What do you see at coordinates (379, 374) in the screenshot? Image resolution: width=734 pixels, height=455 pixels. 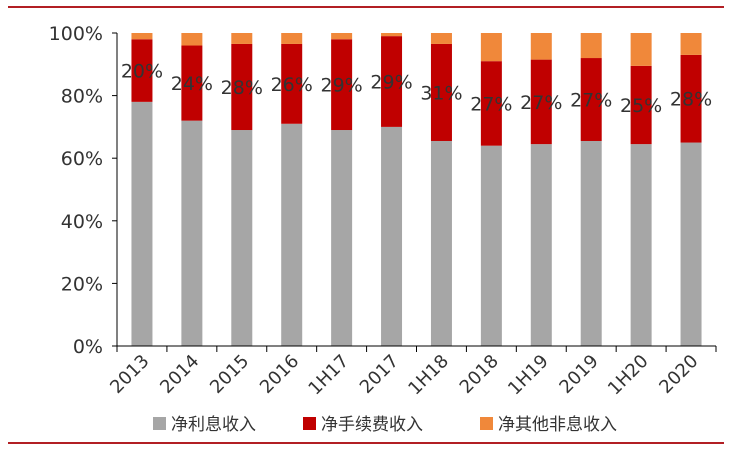 I see `x-tick-label: 2017` at bounding box center [379, 374].